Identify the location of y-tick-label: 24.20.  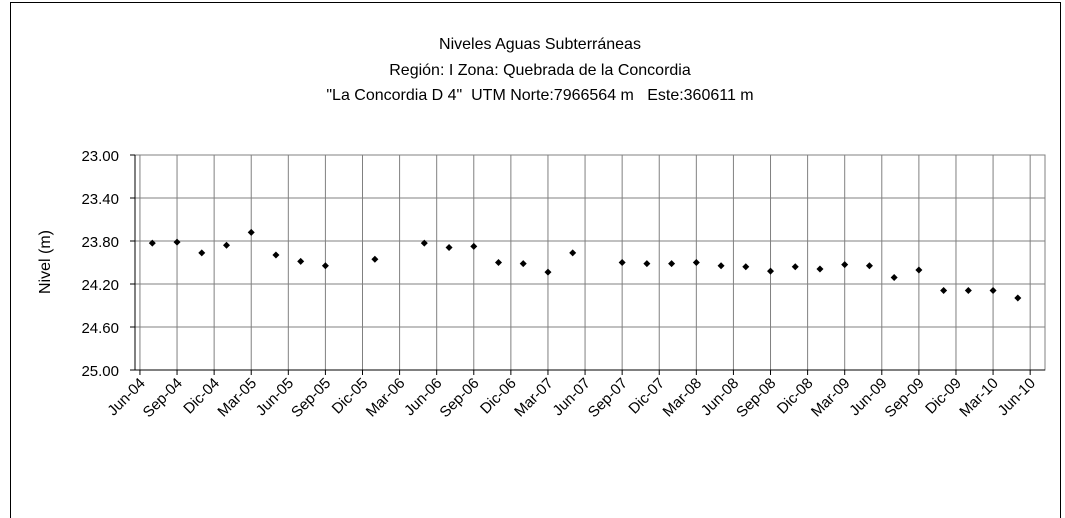
(100, 285).